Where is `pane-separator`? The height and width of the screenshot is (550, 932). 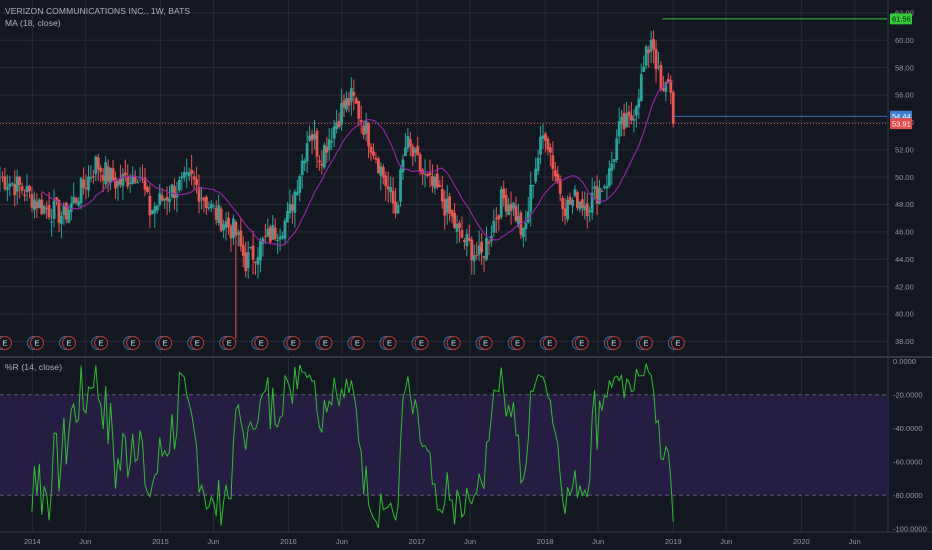 pane-separator is located at coordinates (466, 357).